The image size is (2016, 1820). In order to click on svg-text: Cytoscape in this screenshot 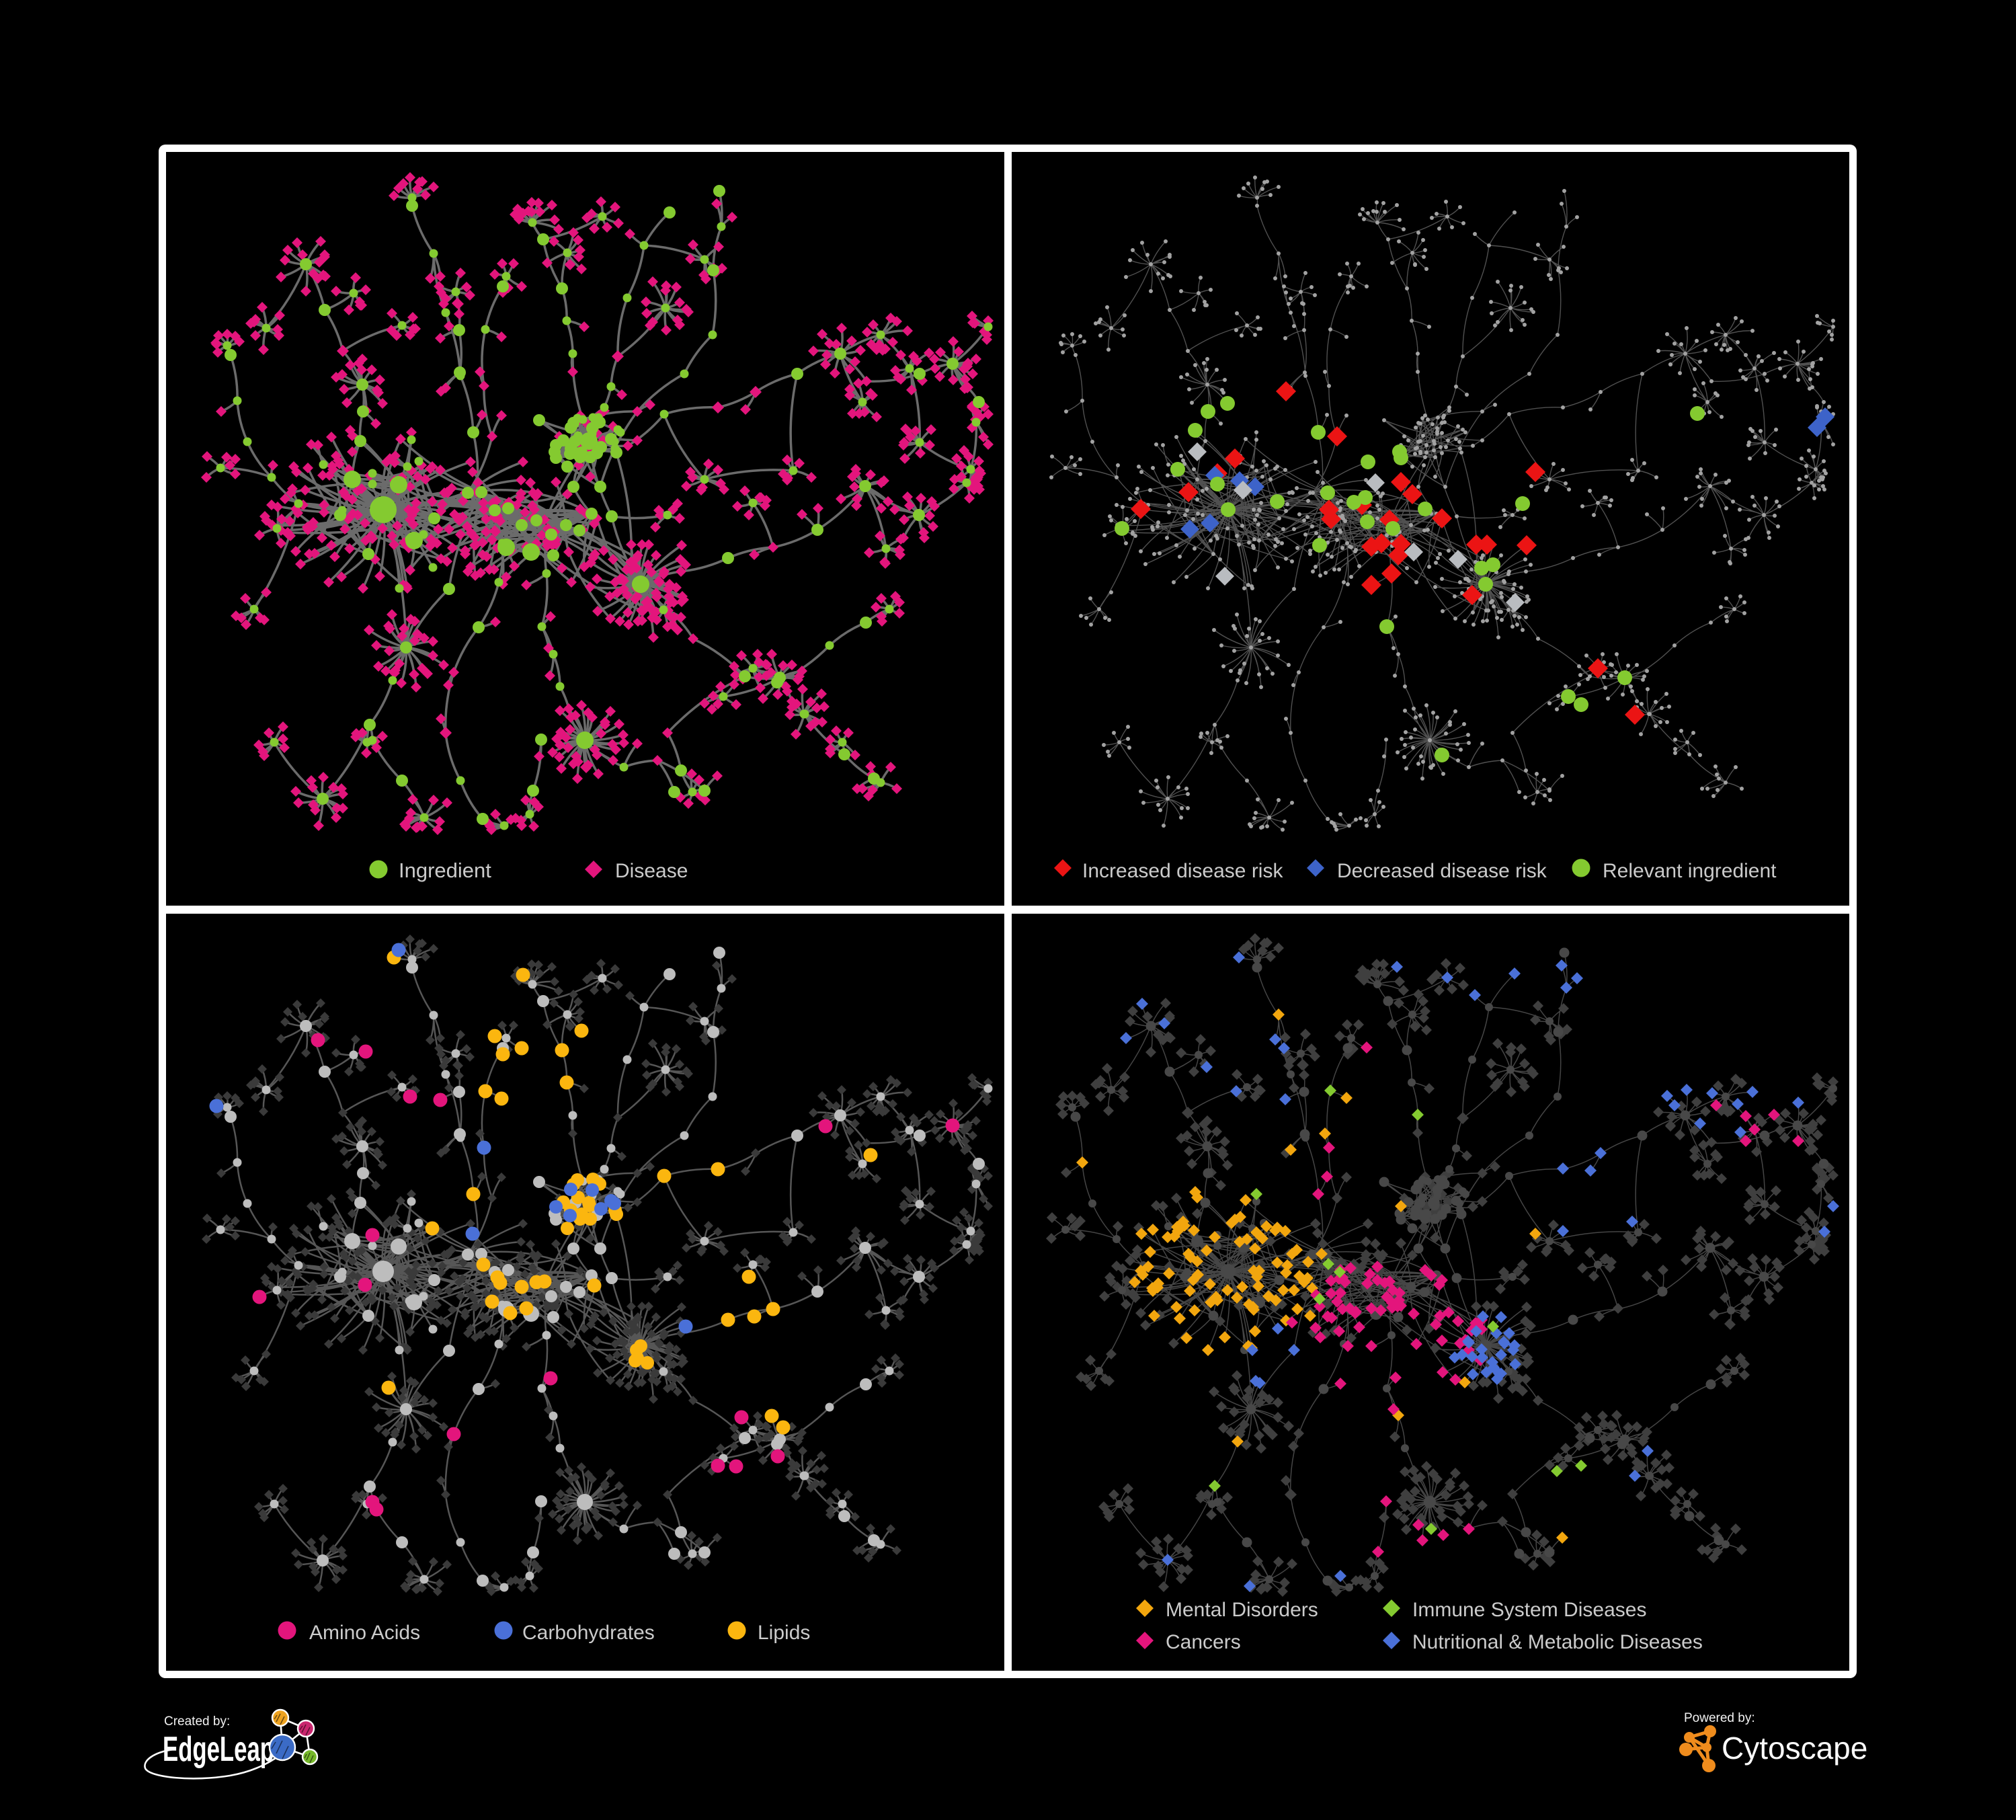, I will do `click(1794, 1748)`.